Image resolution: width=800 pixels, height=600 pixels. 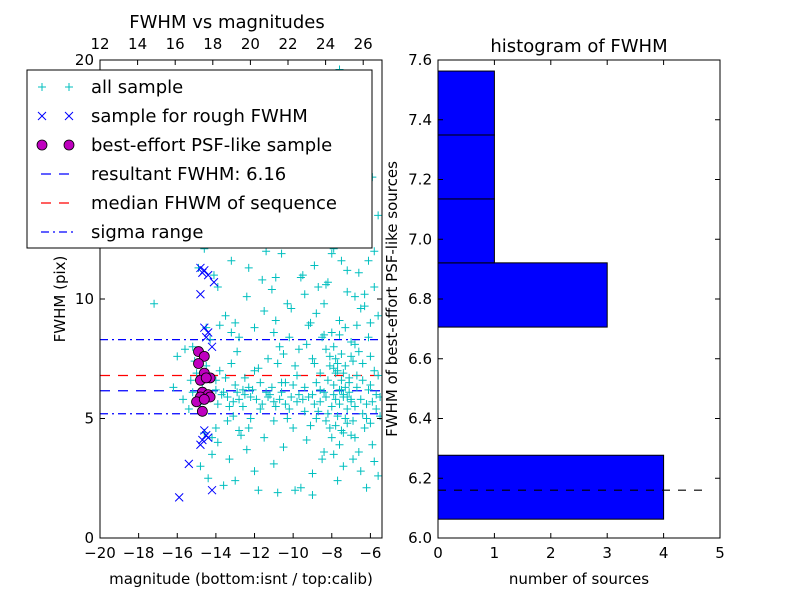 What do you see at coordinates (363, 44) in the screenshot?
I see `top-x-tick-label: 26` at bounding box center [363, 44].